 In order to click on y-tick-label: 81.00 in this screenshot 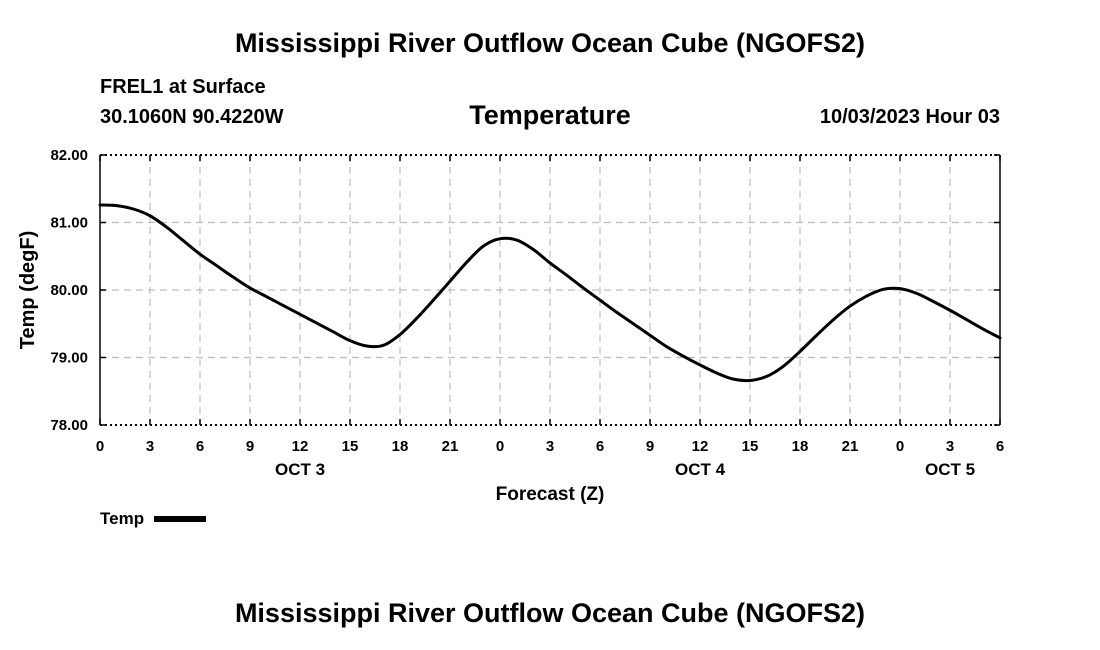, I will do `click(69, 223)`.